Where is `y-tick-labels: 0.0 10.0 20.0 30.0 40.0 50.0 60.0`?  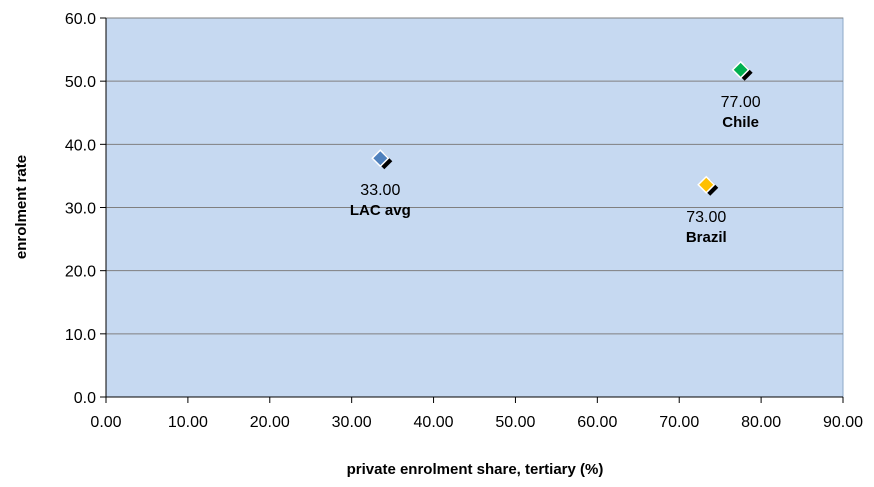
y-tick-labels: 0.0 10.0 20.0 30.0 40.0 50.0 60.0 is located at coordinates (80, 209).